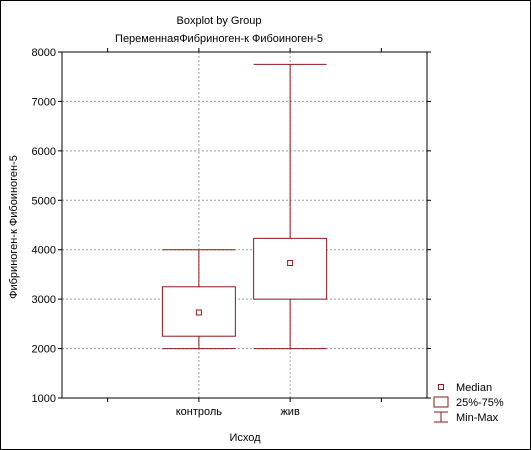 The height and width of the screenshot is (450, 531). What do you see at coordinates (44, 152) in the screenshot?
I see `y-tick-label: 6000` at bounding box center [44, 152].